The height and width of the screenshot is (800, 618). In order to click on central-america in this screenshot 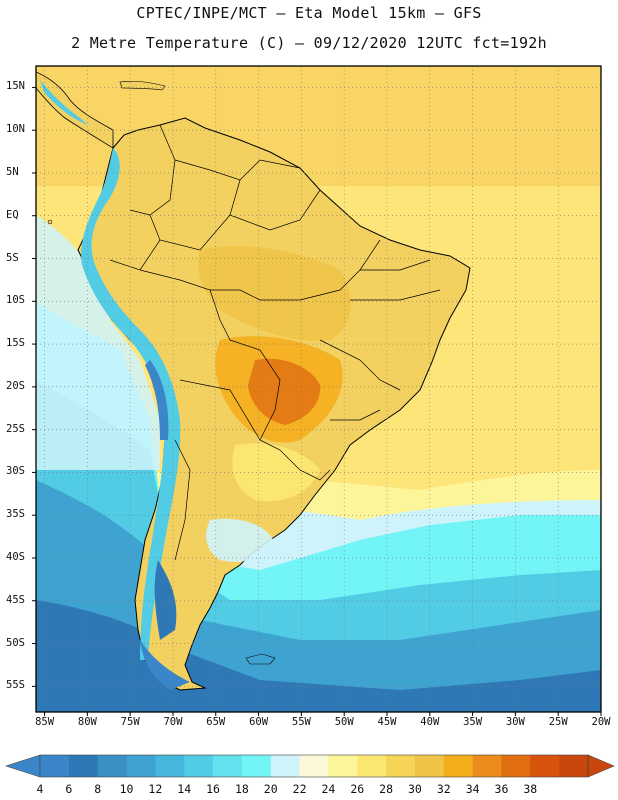, I will do `click(75, 110)`.